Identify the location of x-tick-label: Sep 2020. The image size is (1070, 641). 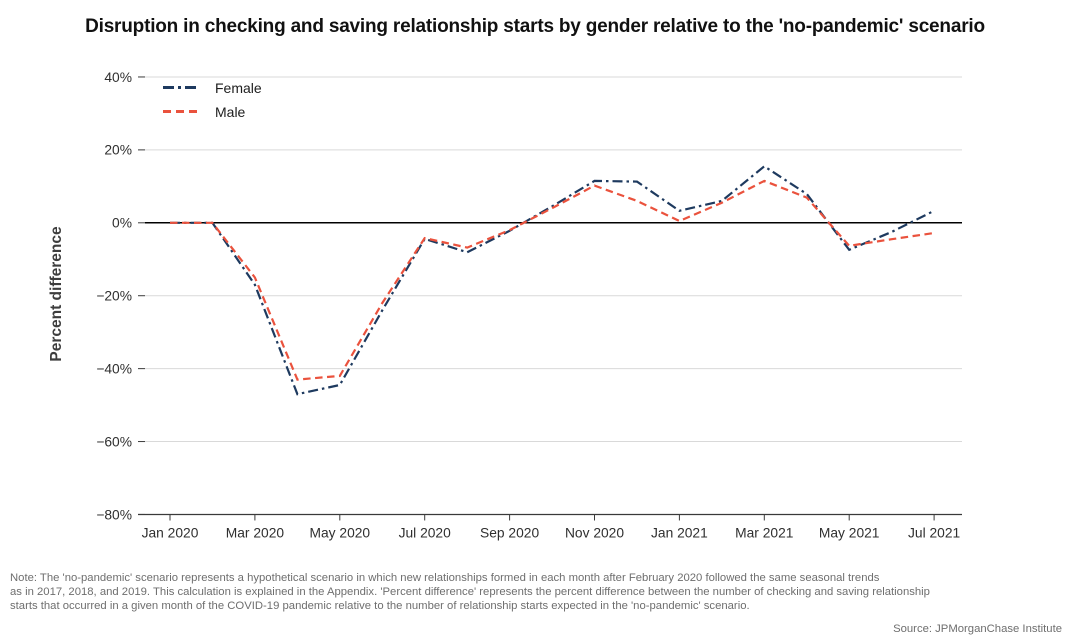
(509, 532).